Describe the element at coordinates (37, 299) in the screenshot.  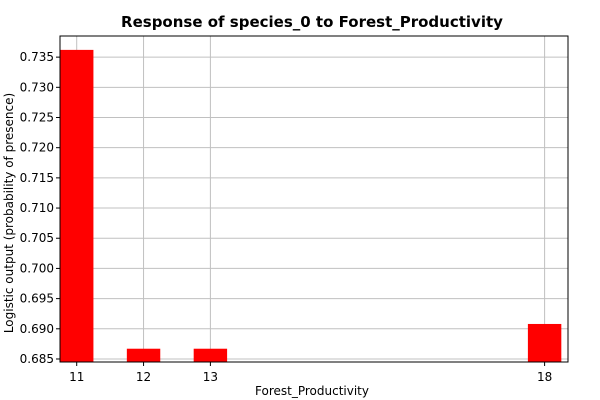
I see `y-tick-label: 0.695` at that location.